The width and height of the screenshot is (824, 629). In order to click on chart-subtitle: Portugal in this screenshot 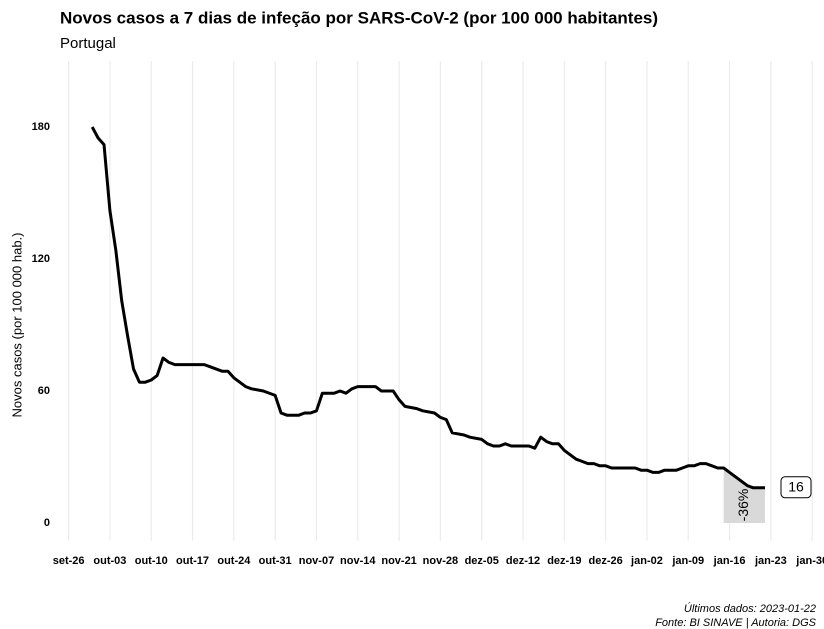, I will do `click(88, 43)`.